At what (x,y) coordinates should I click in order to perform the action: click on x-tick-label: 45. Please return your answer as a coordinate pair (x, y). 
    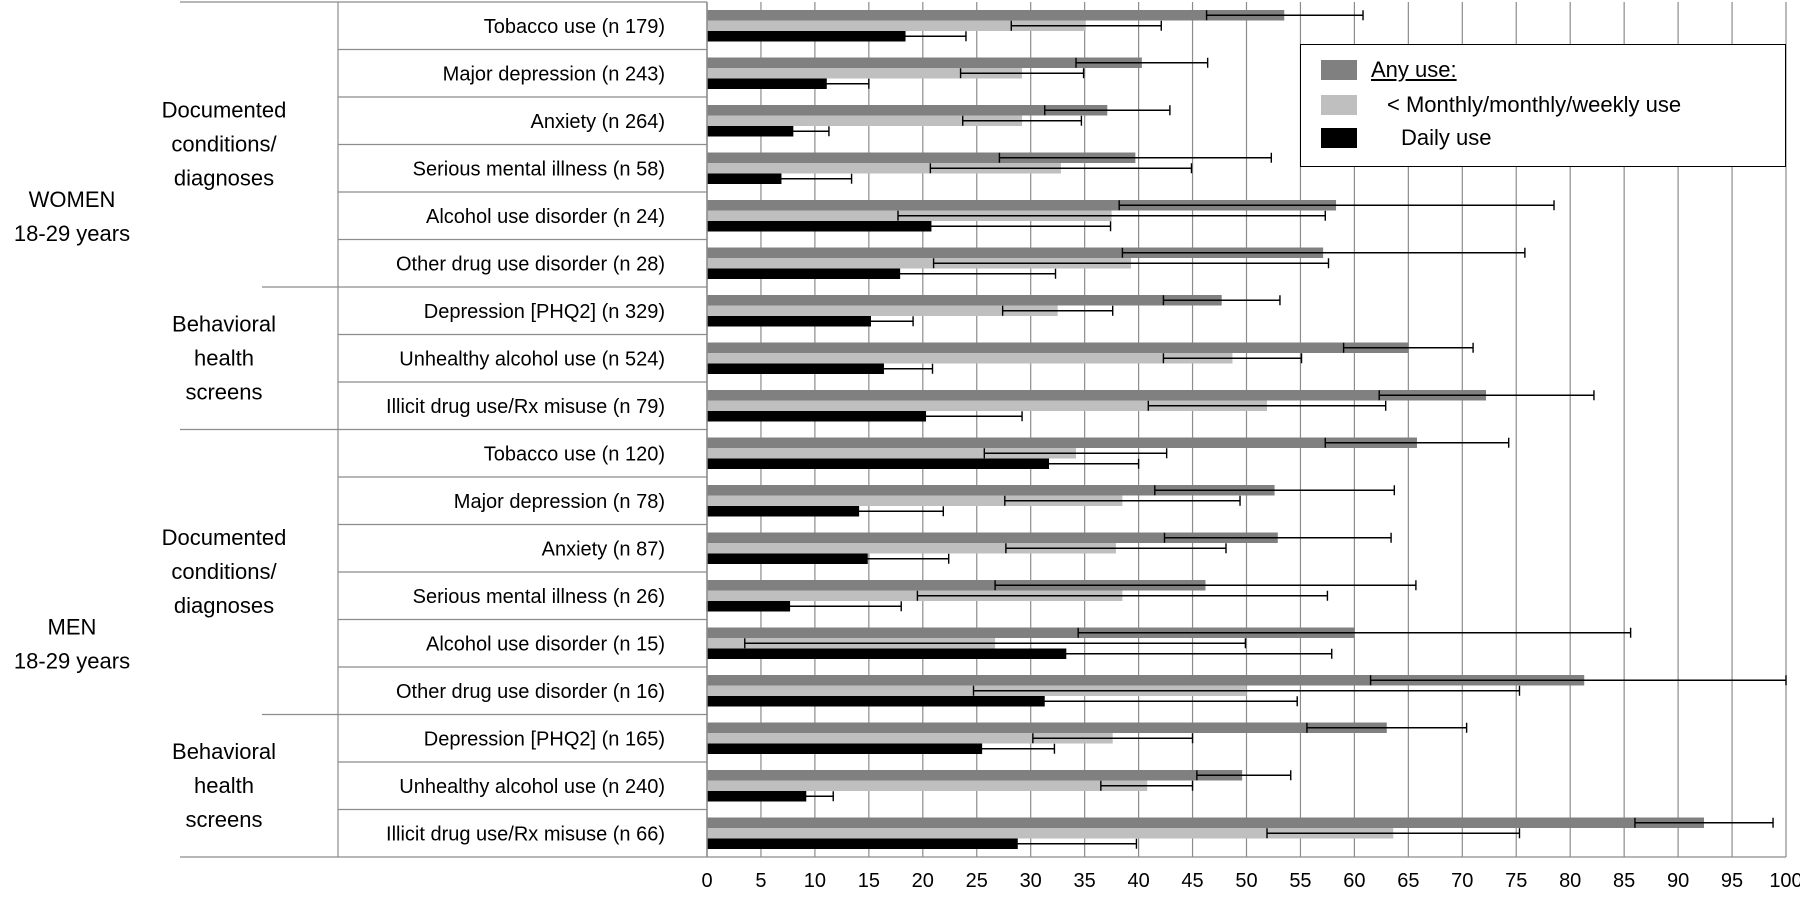
    Looking at the image, I should click on (1192, 881).